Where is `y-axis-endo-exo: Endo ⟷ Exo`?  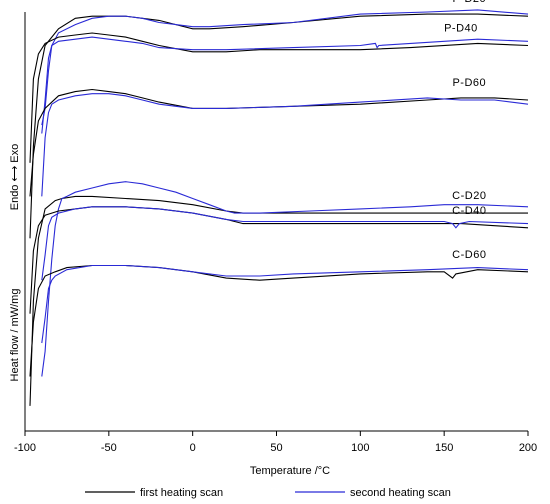
y-axis-endo-exo: Endo ⟷ Exo is located at coordinates (15, 177).